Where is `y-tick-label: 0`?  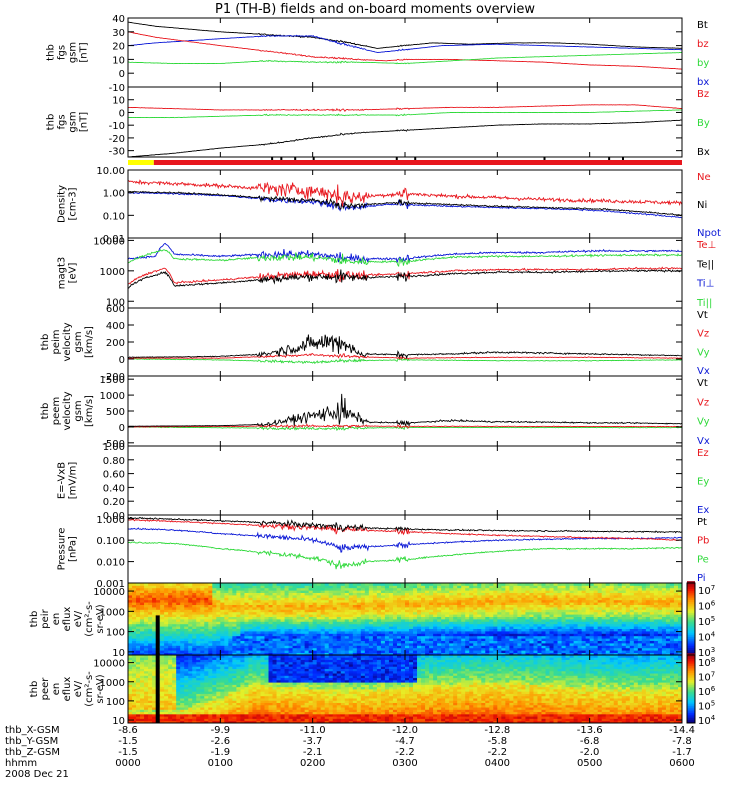 y-tick-label: 0 is located at coordinates (122, 360).